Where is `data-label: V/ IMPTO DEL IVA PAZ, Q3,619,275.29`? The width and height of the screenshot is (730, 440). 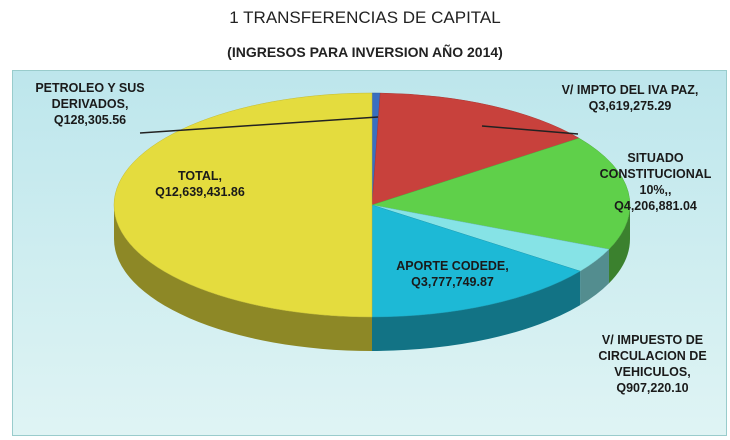
data-label: V/ IMPTO DEL IVA PAZ, Q3,619,275.29 is located at coordinates (630, 98).